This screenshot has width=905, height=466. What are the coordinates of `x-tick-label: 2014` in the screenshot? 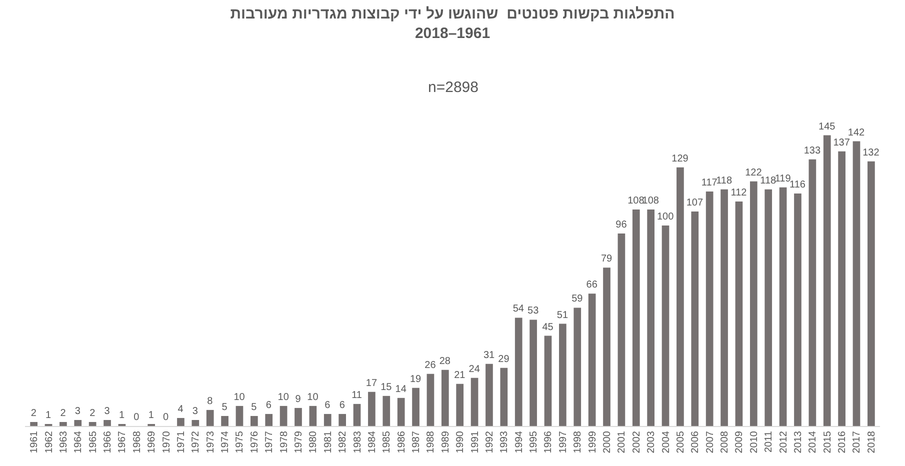 It's located at (813, 442).